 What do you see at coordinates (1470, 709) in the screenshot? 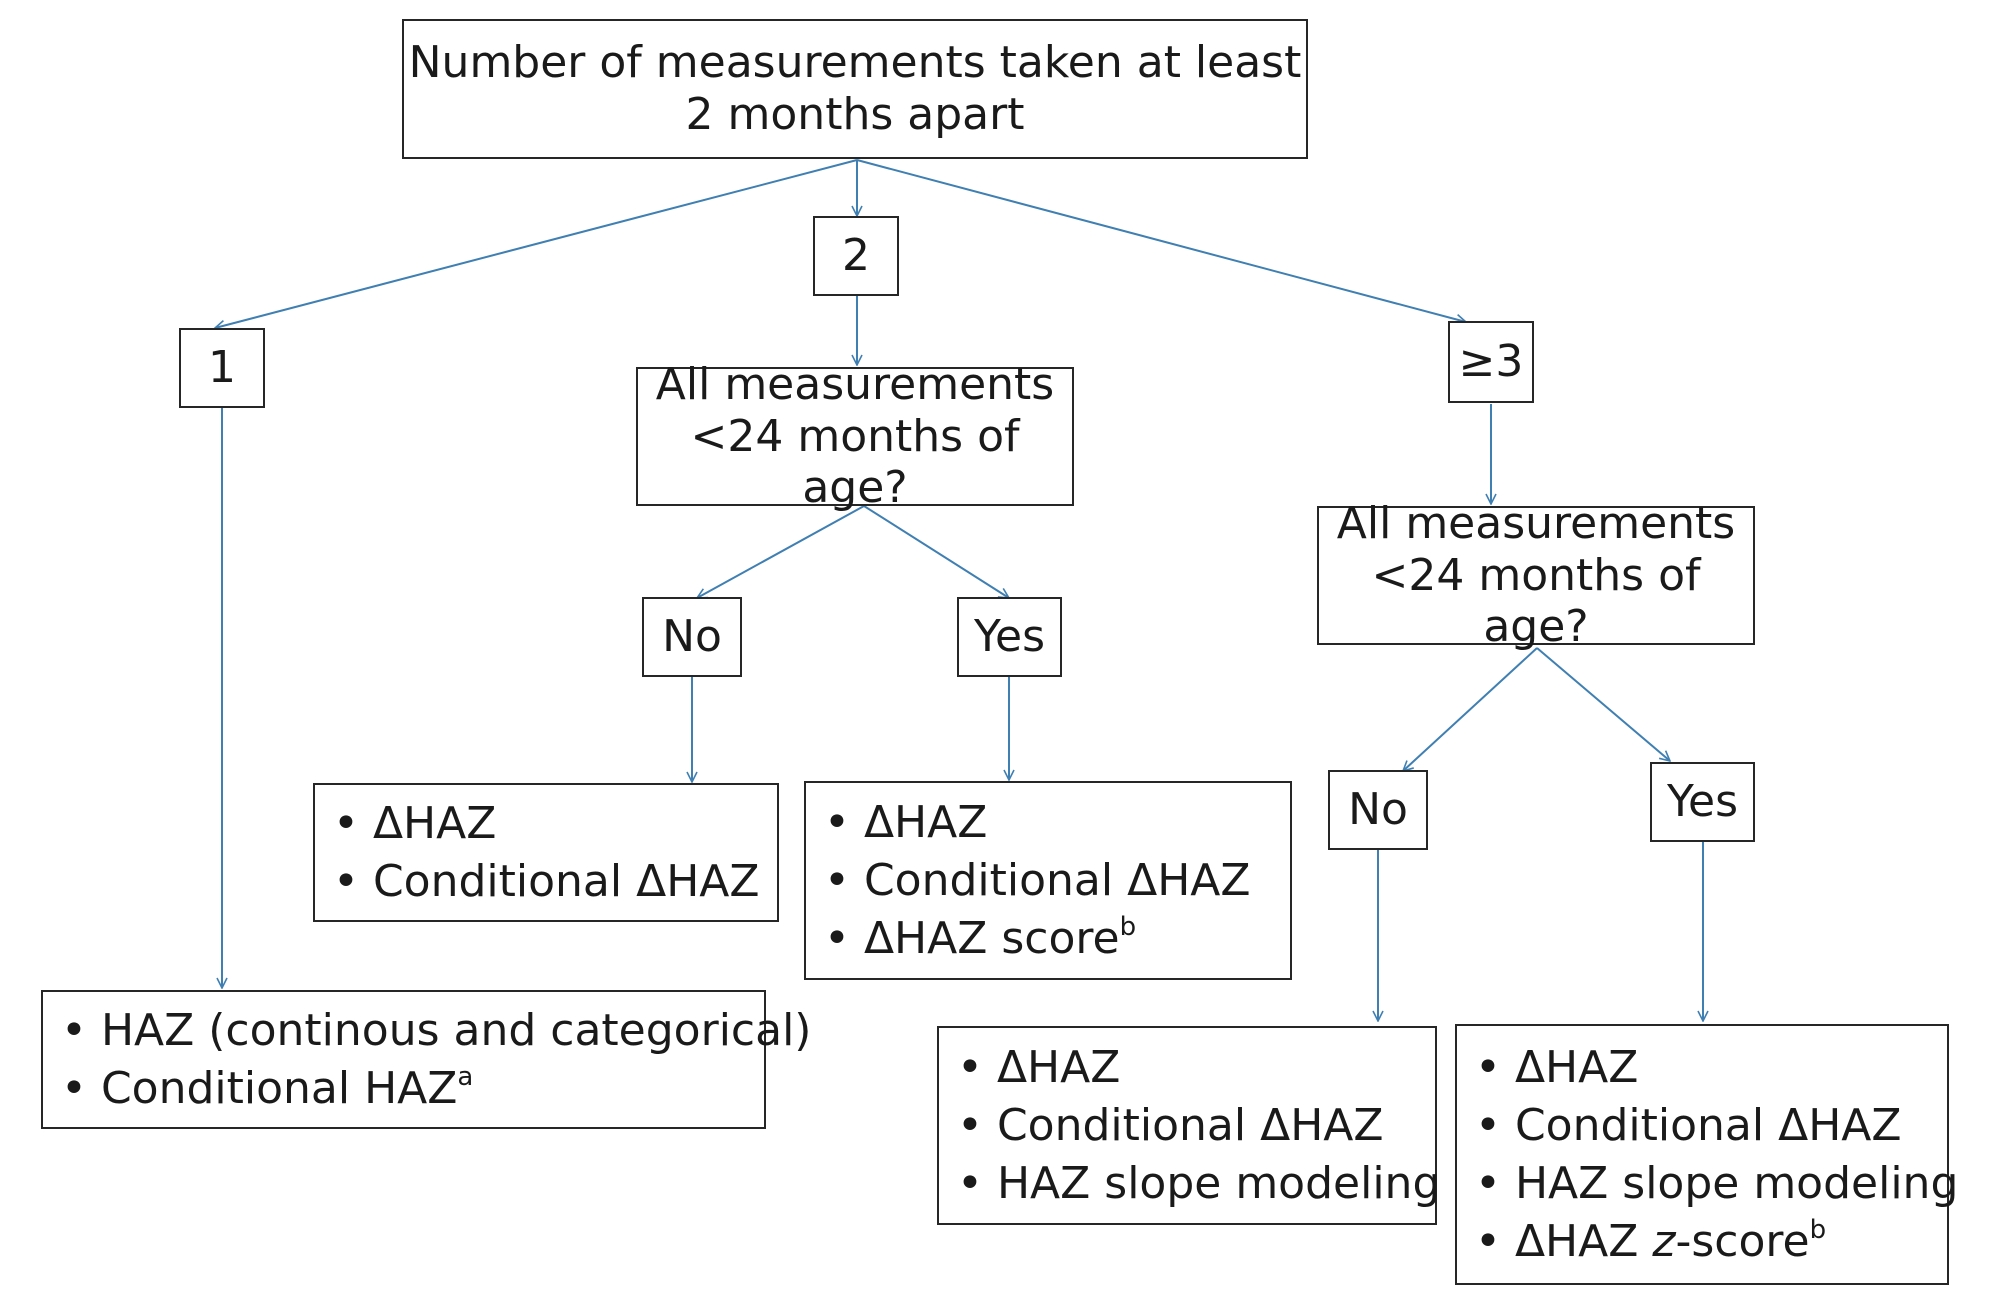
I see `arrow-question-three-to-no` at bounding box center [1470, 709].